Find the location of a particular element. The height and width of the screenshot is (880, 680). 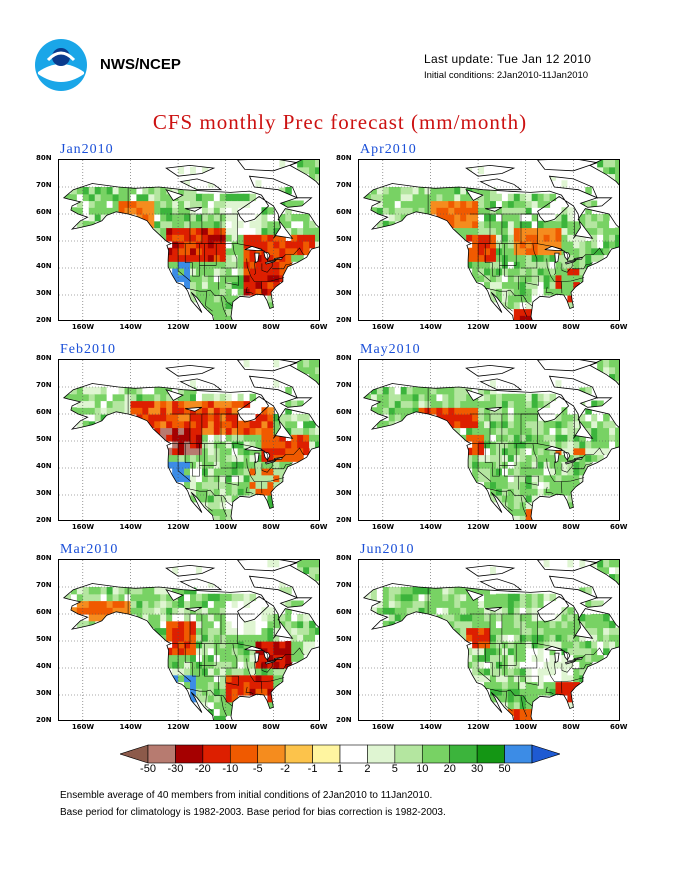

org-label: NWS/NCEP is located at coordinates (140, 64).